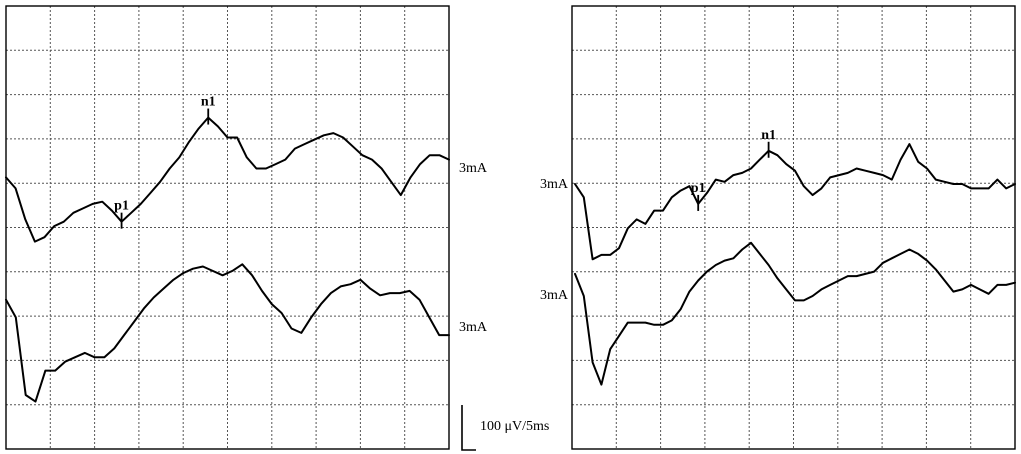  Describe the element at coordinates (473, 168) in the screenshot. I see `left-trace-1-label: 3mA` at that location.